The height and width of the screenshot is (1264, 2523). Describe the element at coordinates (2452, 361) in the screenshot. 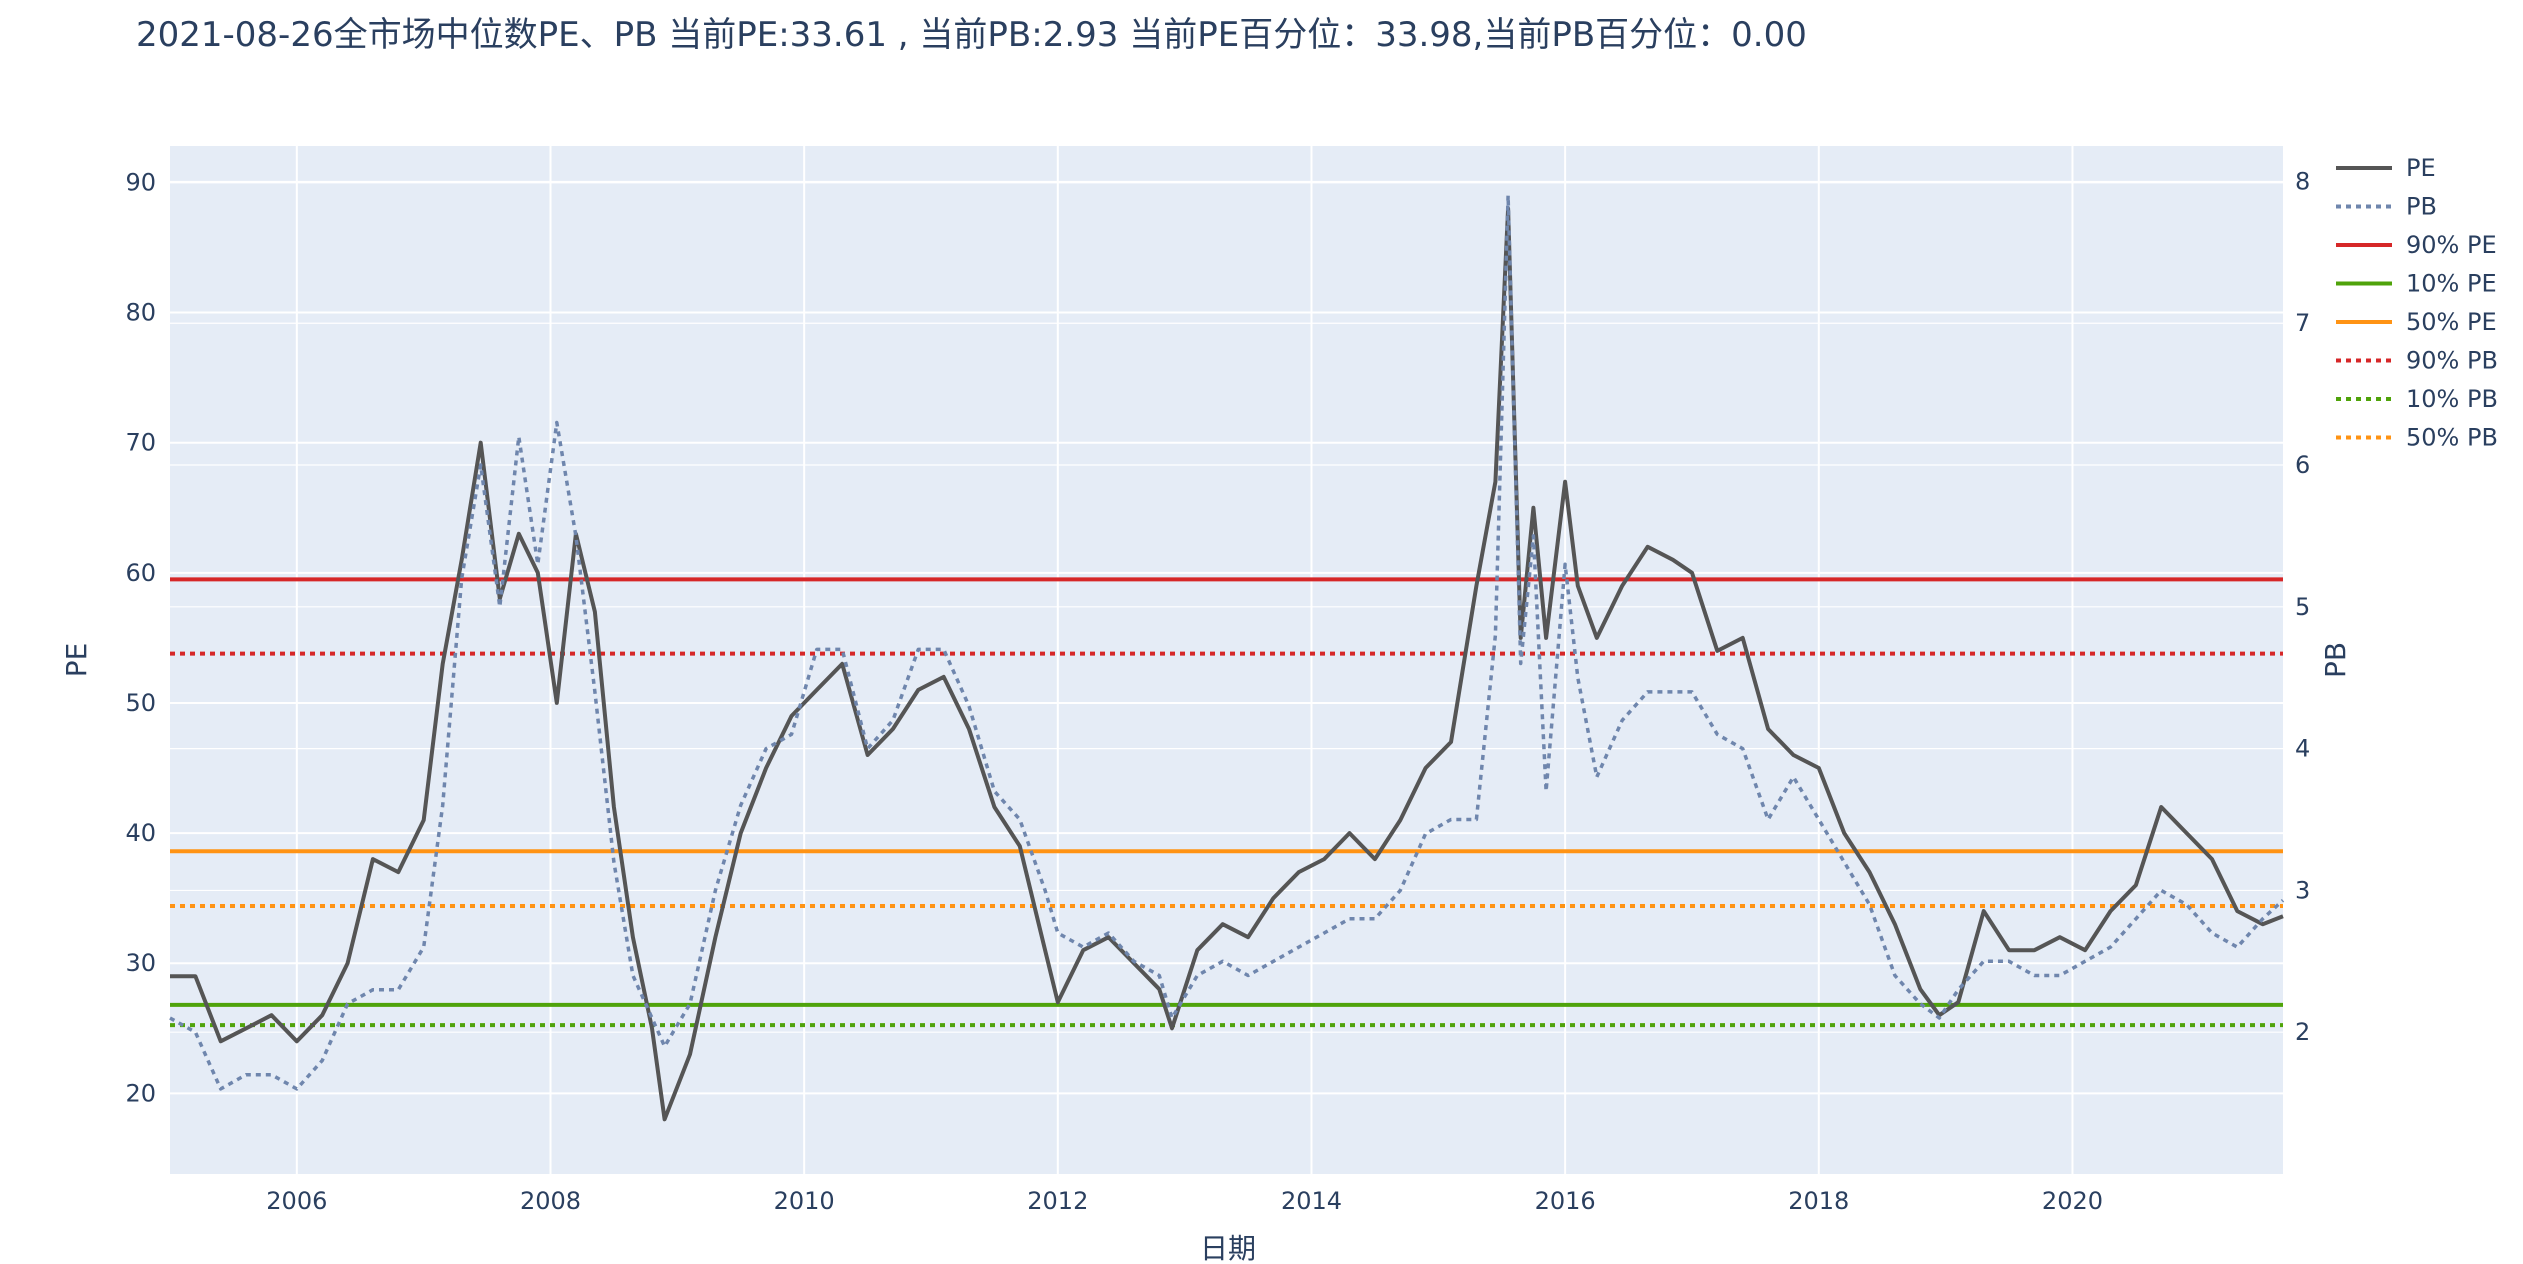

I see `legend-item-label: 90% PB` at that location.